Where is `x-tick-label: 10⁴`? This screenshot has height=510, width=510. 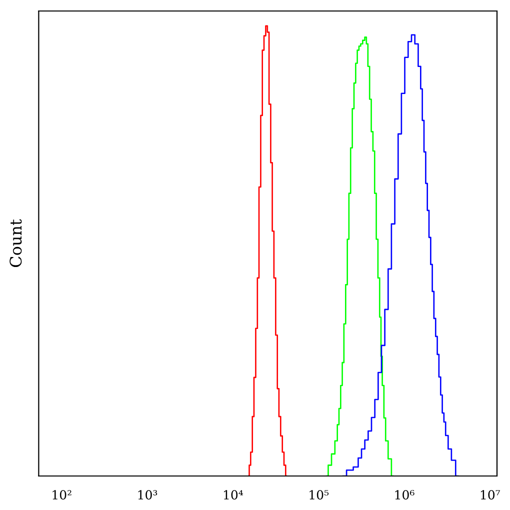 x-tick-label: 10⁴ is located at coordinates (234, 495).